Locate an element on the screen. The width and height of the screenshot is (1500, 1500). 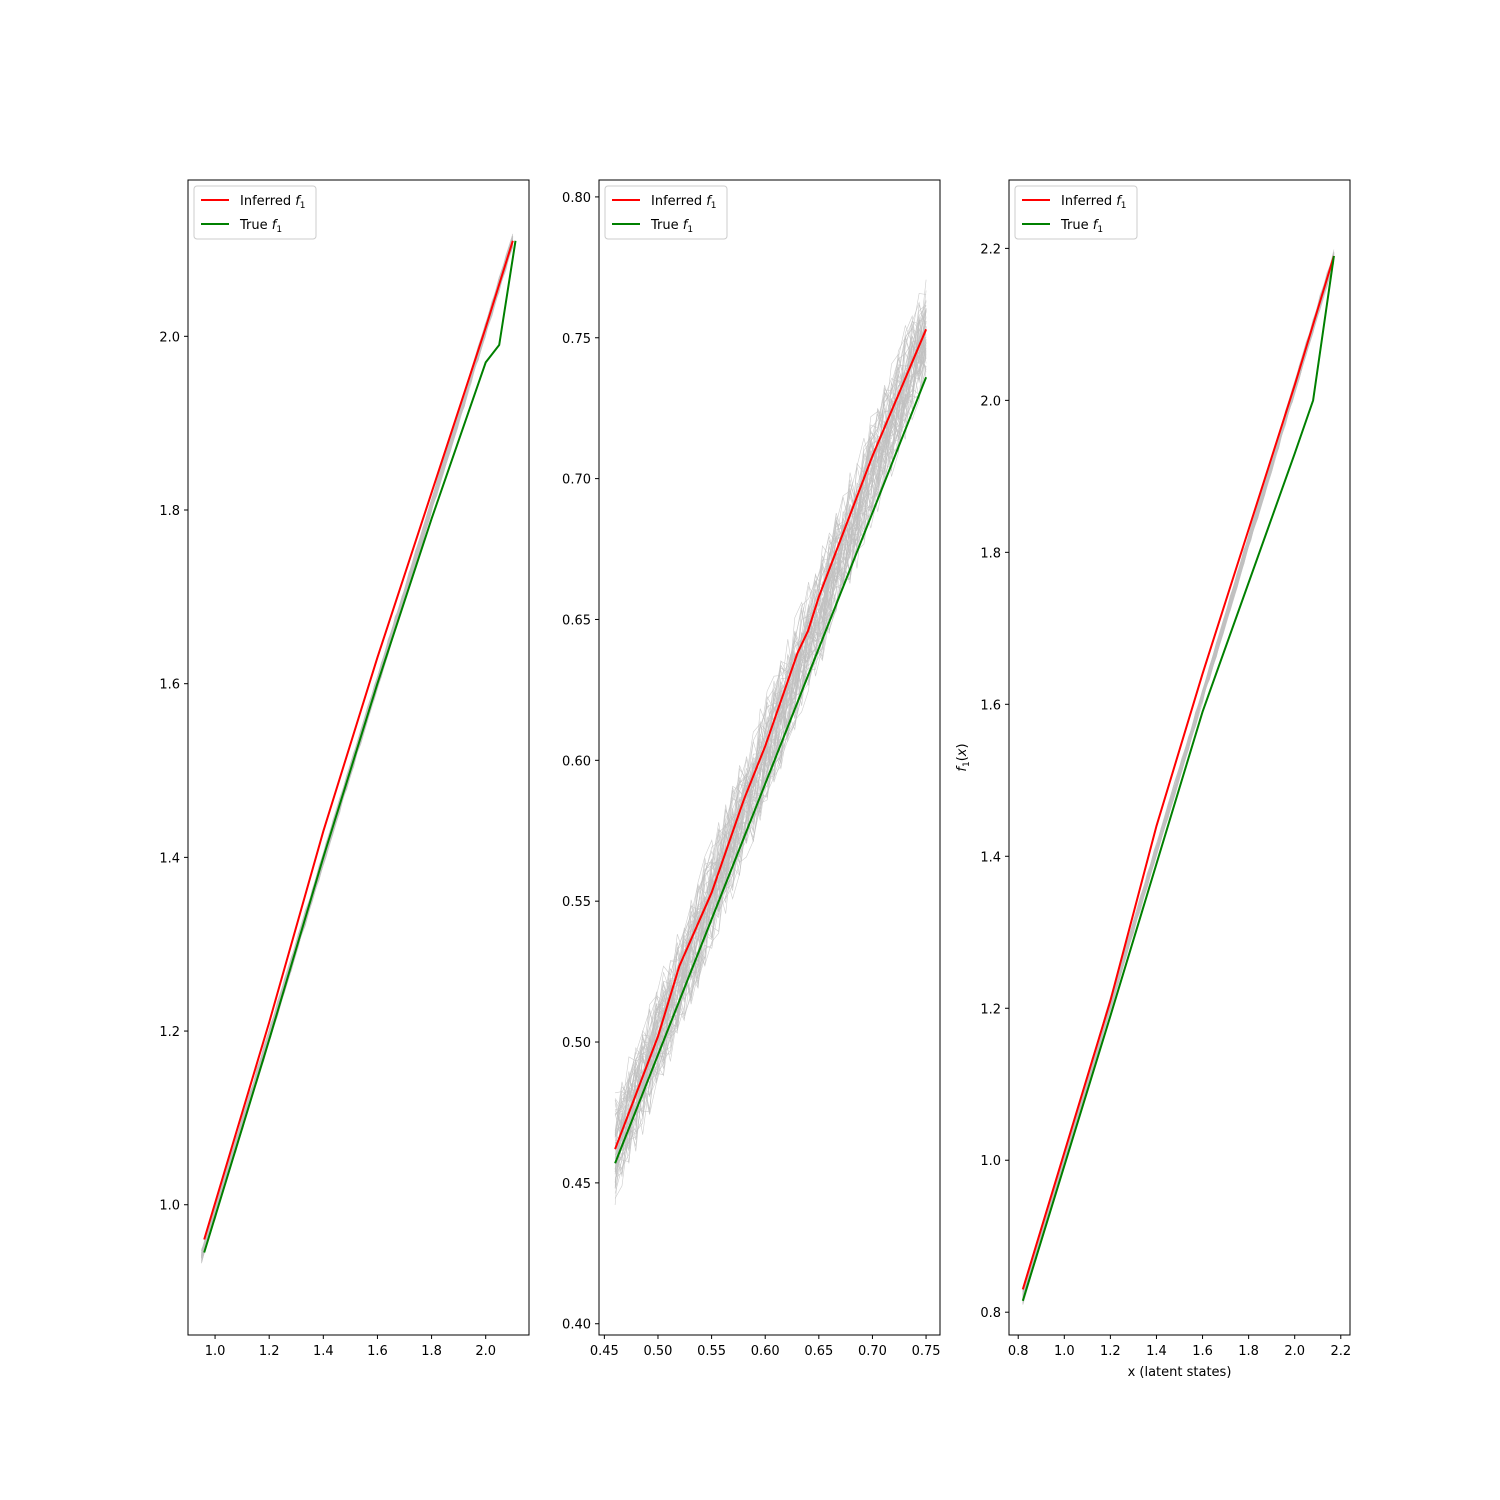
y-tick-label: 0.55 is located at coordinates (576, 902).